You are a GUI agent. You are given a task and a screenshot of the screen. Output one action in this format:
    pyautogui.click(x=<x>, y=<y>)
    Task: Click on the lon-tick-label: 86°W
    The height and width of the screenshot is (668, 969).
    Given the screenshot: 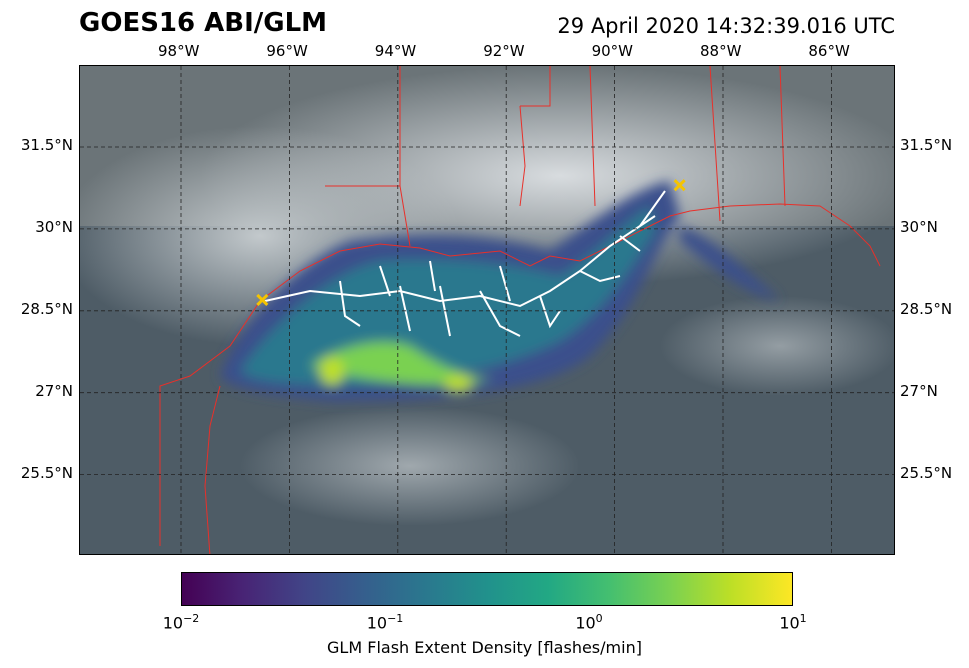 What is the action you would take?
    pyautogui.click(x=829, y=51)
    